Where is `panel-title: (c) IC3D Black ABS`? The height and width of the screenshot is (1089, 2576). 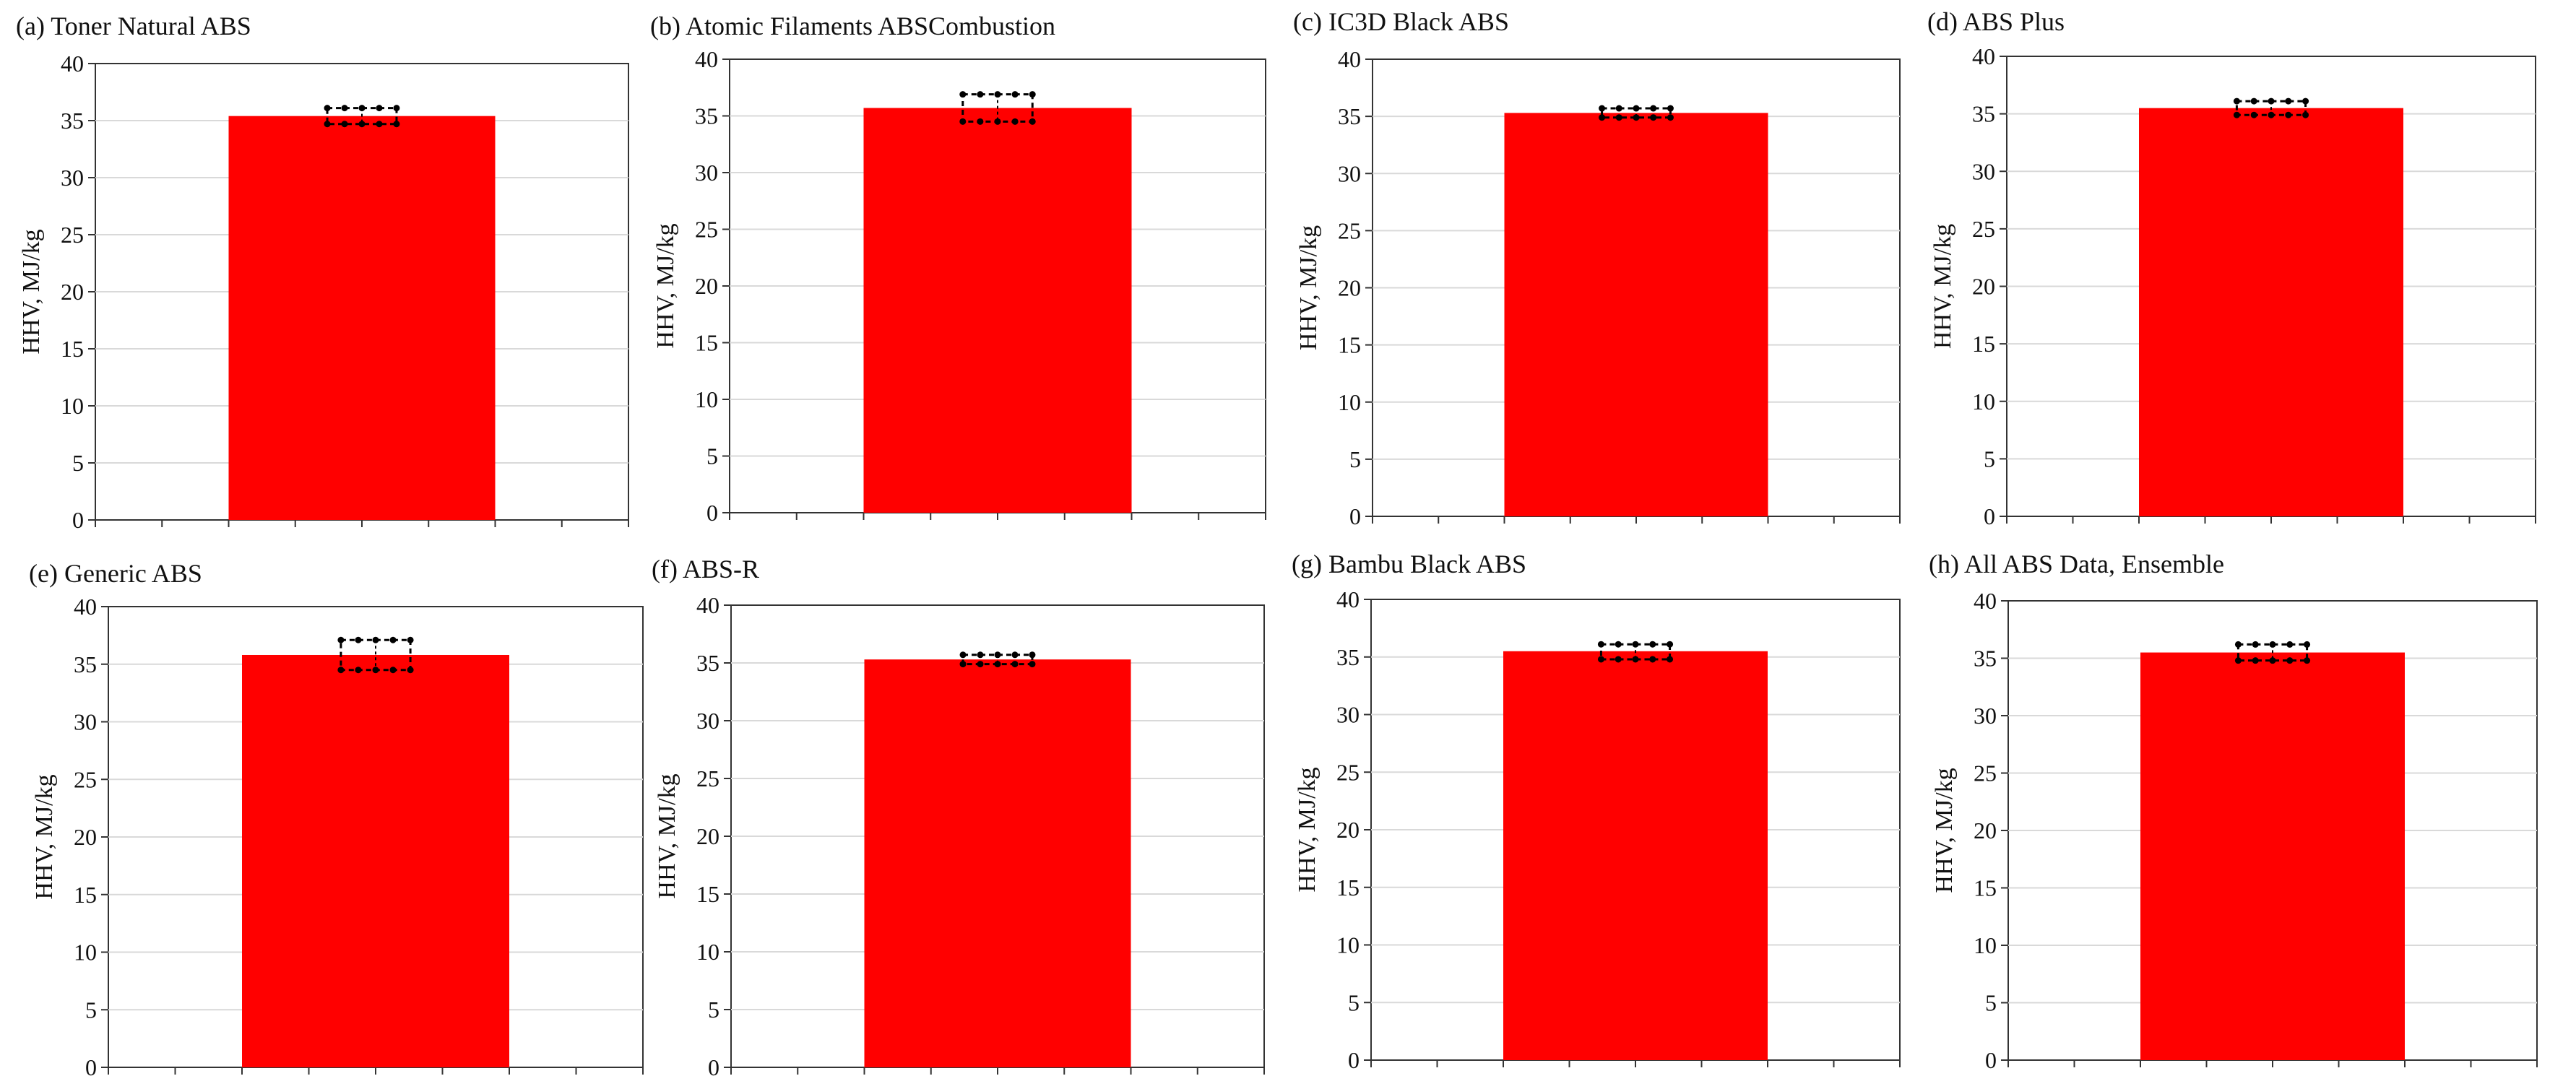
panel-title: (c) IC3D Black ABS is located at coordinates (1401, 21).